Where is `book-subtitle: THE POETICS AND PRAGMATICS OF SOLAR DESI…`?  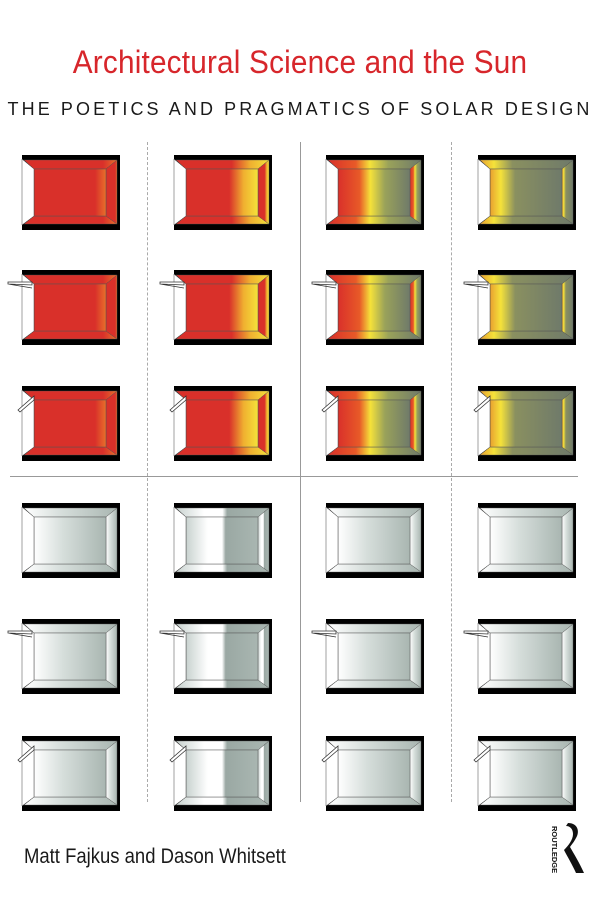 book-subtitle: THE POETICS AND PRAGMATICS OF SOLAR DESI… is located at coordinates (300, 109).